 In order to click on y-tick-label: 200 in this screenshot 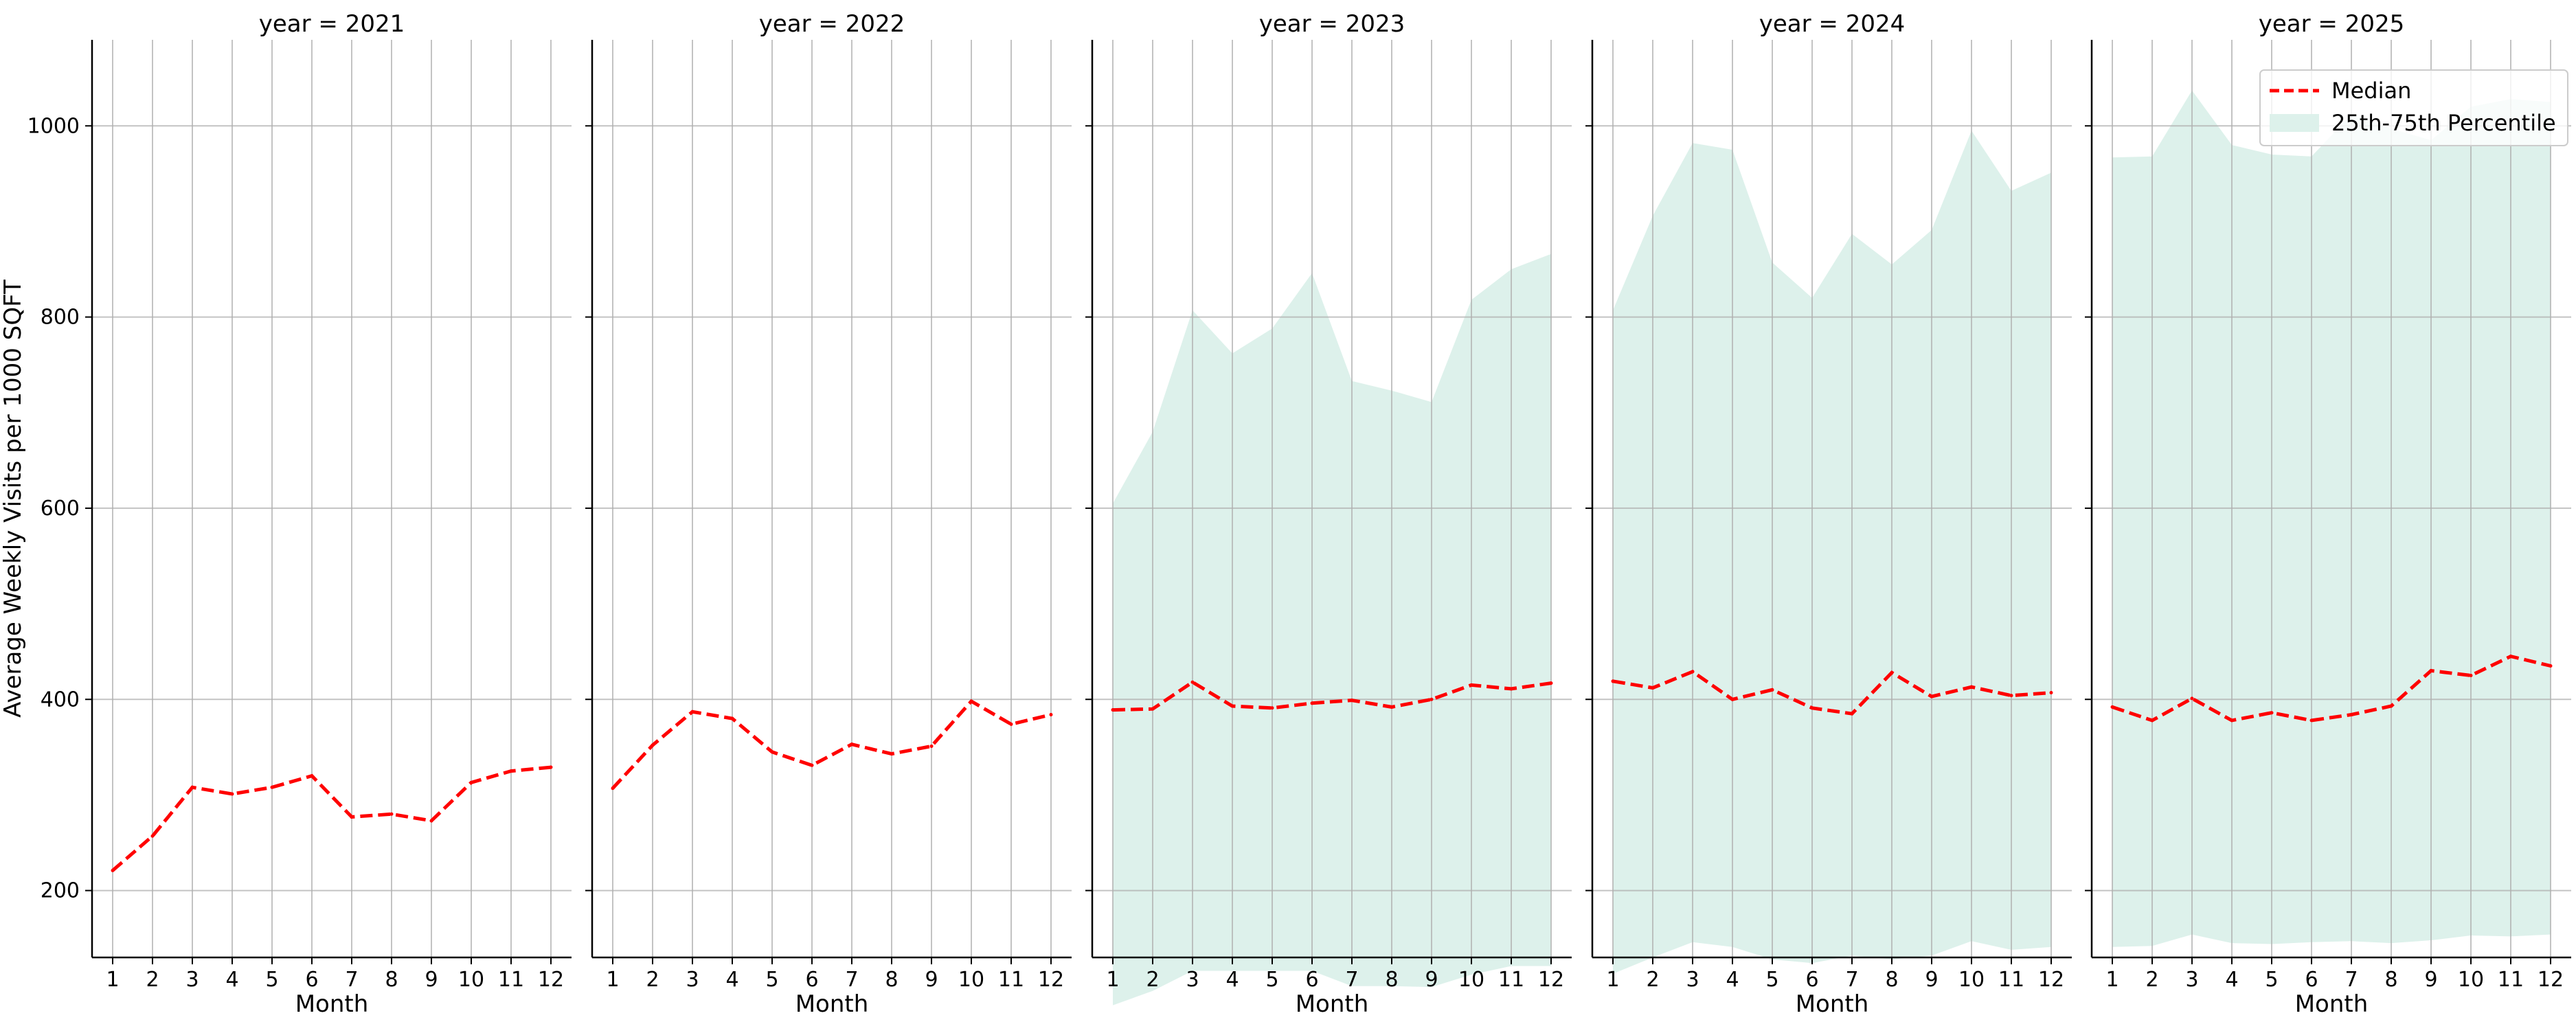, I will do `click(60, 891)`.